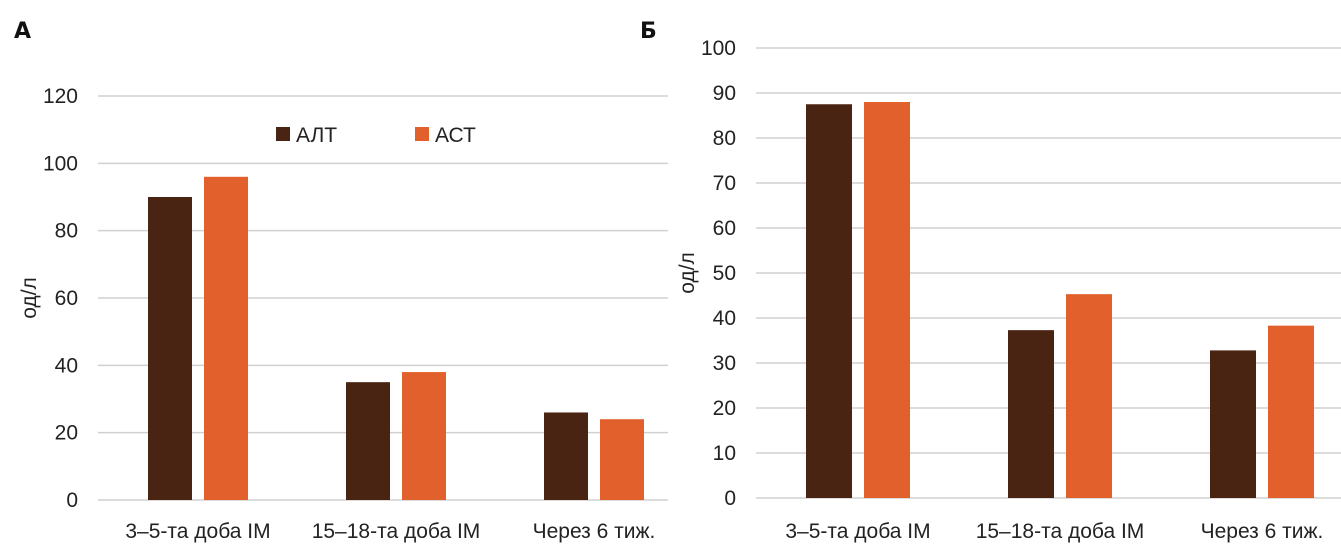  I want to click on legend-label-ast: АСТ, so click(455, 135).